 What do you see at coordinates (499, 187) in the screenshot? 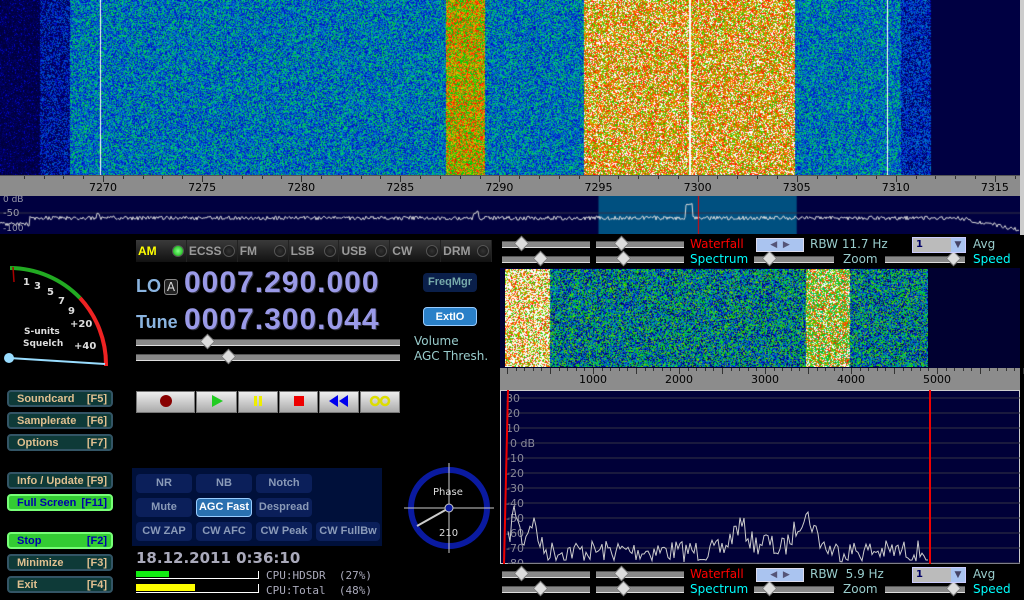
I see `freq-tick-label: 7290` at bounding box center [499, 187].